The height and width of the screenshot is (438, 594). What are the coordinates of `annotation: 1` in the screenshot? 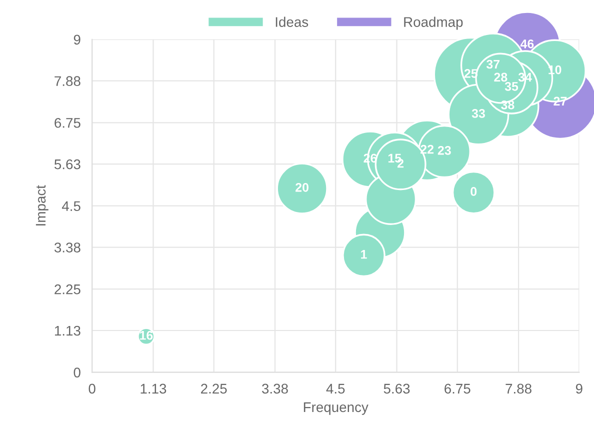 It's located at (364, 254).